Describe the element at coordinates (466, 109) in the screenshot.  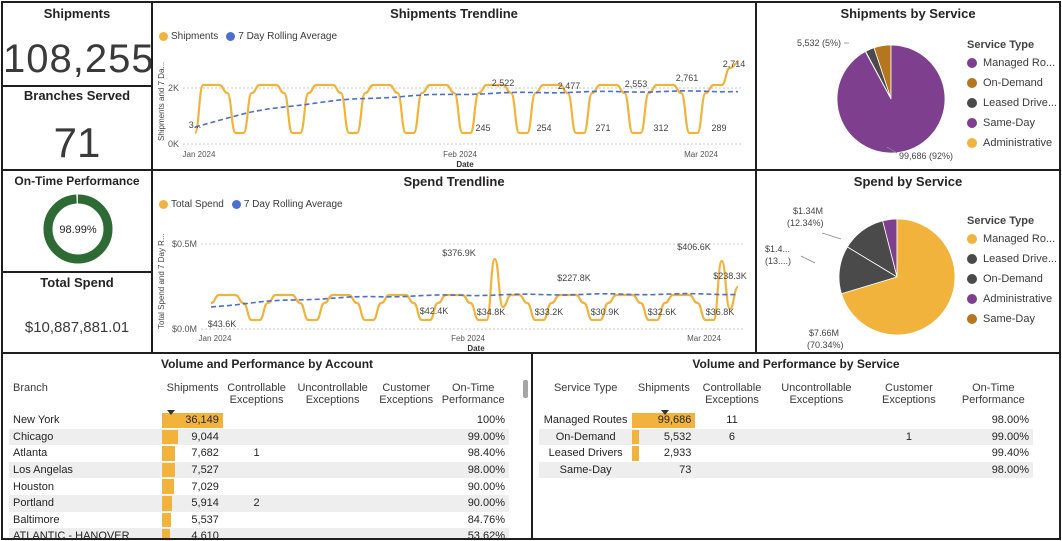
I see `rolling-average-line` at that location.